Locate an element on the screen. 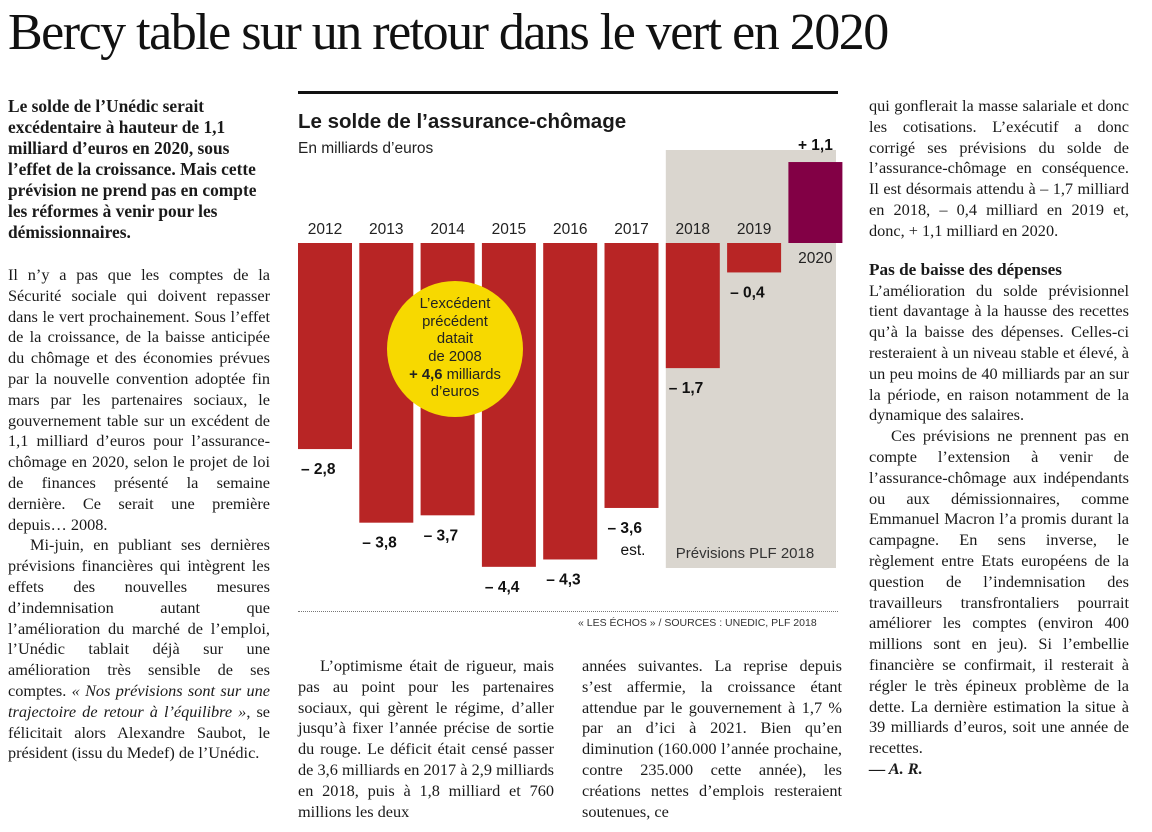  value-label-2019: – 0,4 is located at coordinates (747, 292).